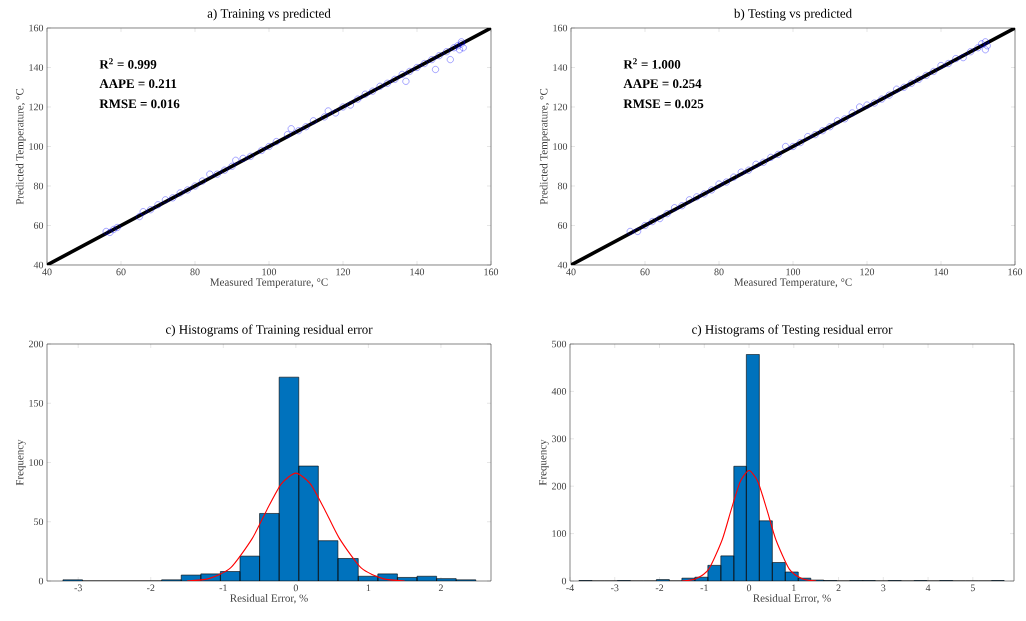  I want to click on annotation: AAPE = 0.211, so click(138, 84).